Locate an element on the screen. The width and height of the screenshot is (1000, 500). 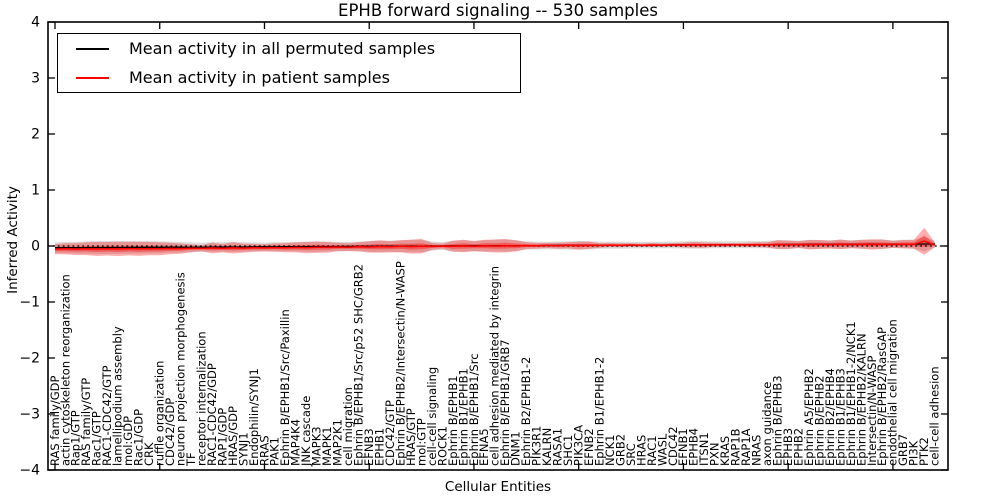
x-category-label: GRB2 is located at coordinates (620, 450).